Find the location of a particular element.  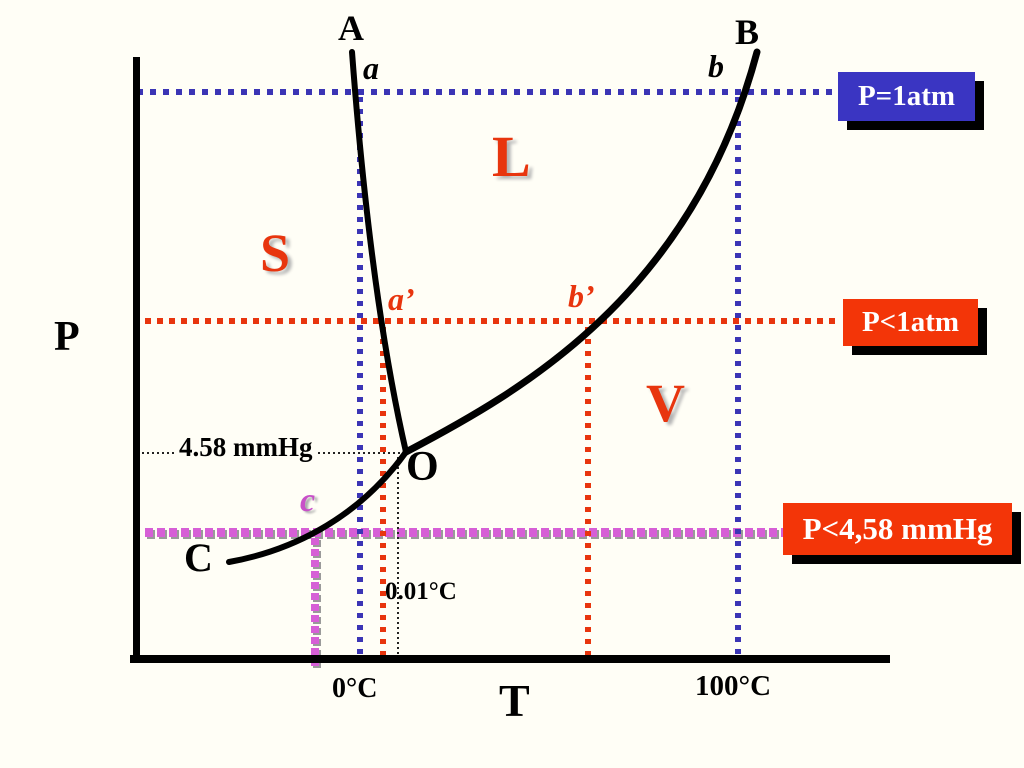

pressure-axis-label: P is located at coordinates (67, 337).